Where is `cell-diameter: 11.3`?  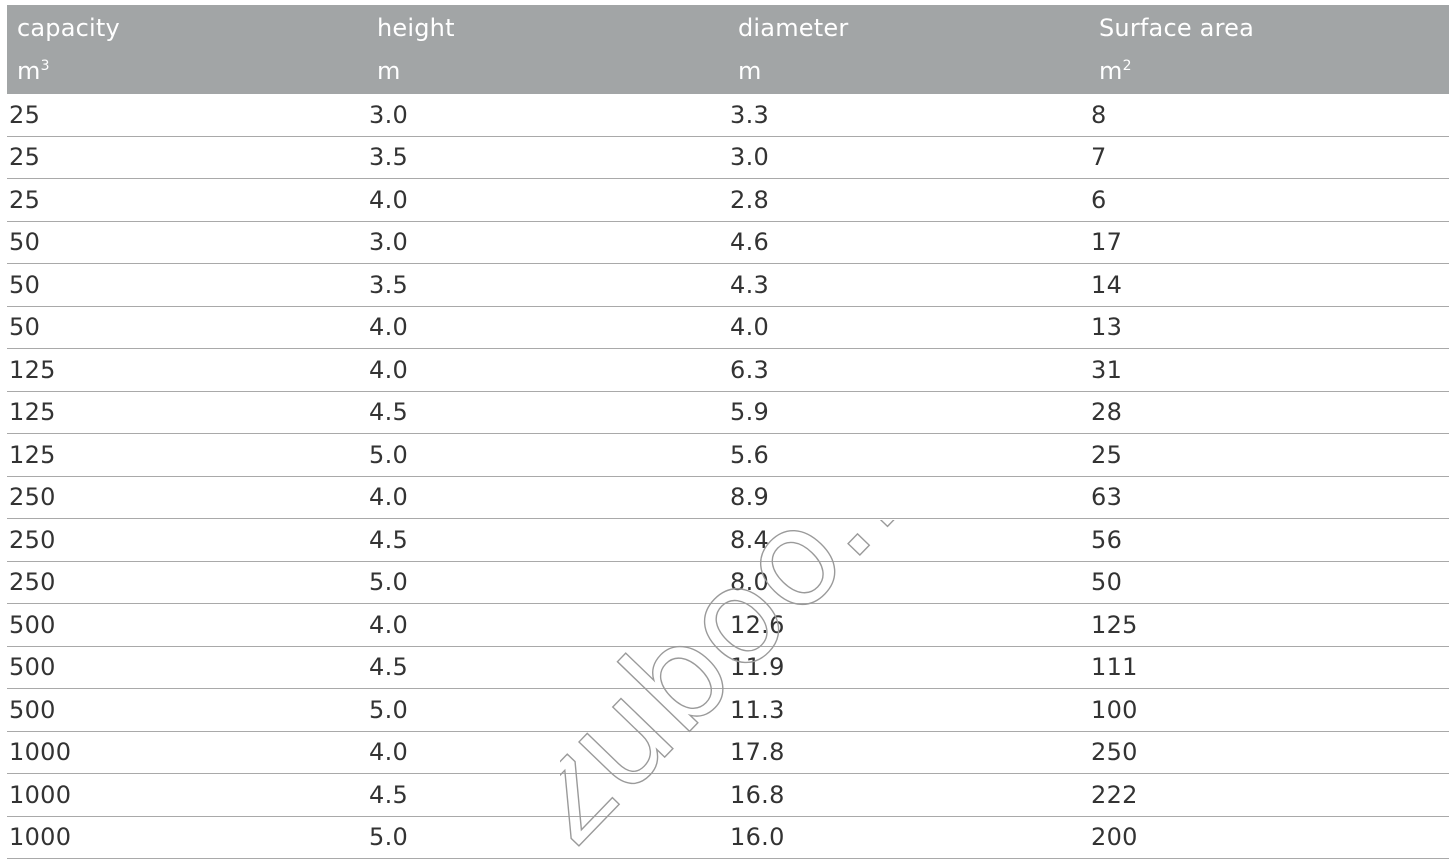
cell-diameter: 11.3 is located at coordinates (908, 710).